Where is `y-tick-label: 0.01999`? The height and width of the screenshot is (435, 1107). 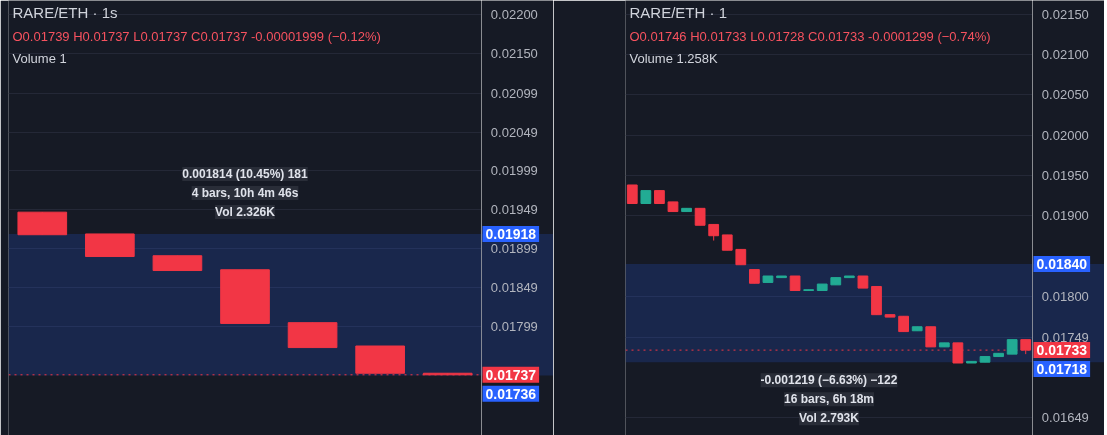 y-tick-label: 0.01999 is located at coordinates (514, 171).